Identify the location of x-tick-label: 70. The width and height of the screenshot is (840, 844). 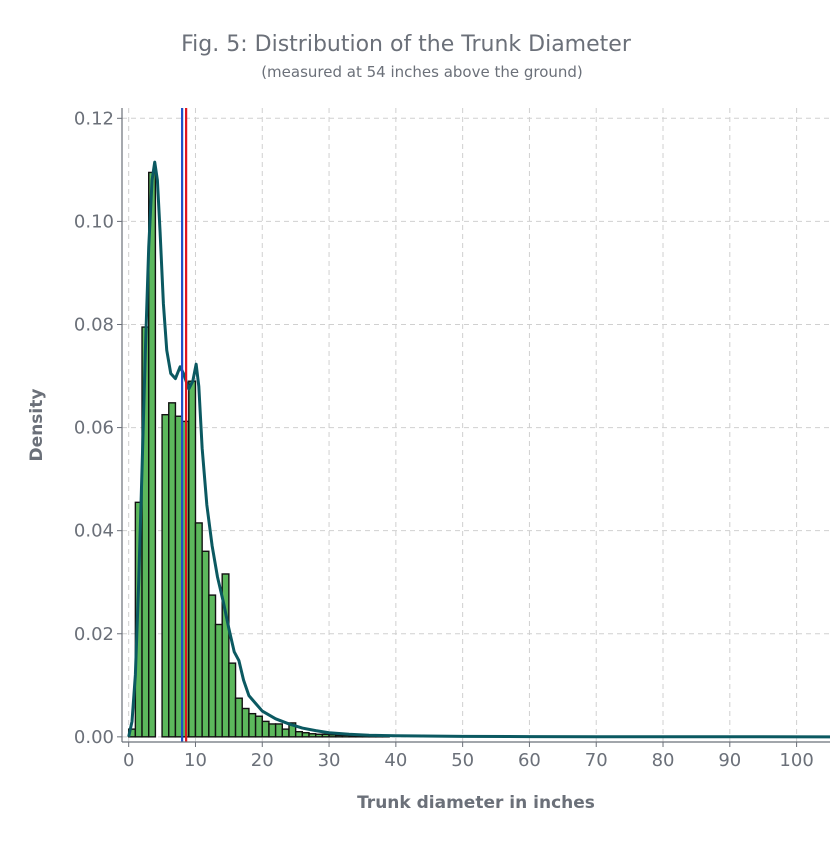
(596, 760).